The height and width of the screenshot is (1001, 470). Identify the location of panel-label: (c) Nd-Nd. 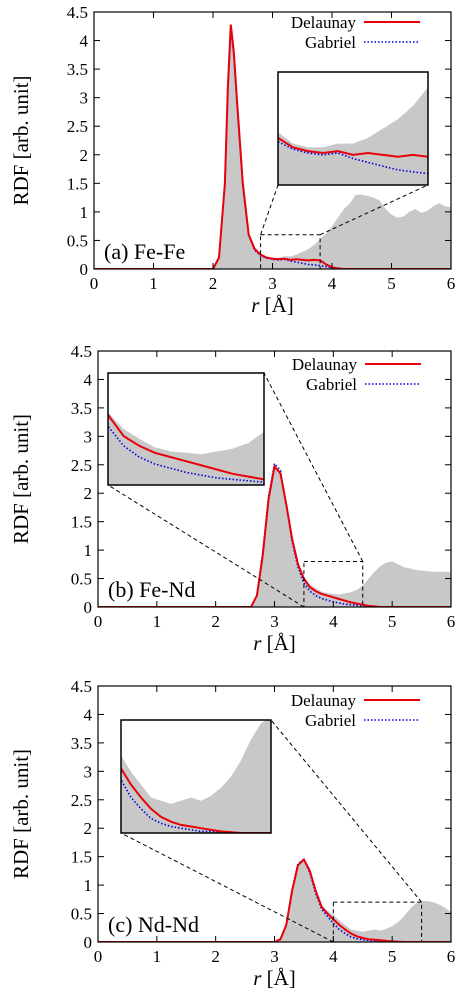
(153, 924).